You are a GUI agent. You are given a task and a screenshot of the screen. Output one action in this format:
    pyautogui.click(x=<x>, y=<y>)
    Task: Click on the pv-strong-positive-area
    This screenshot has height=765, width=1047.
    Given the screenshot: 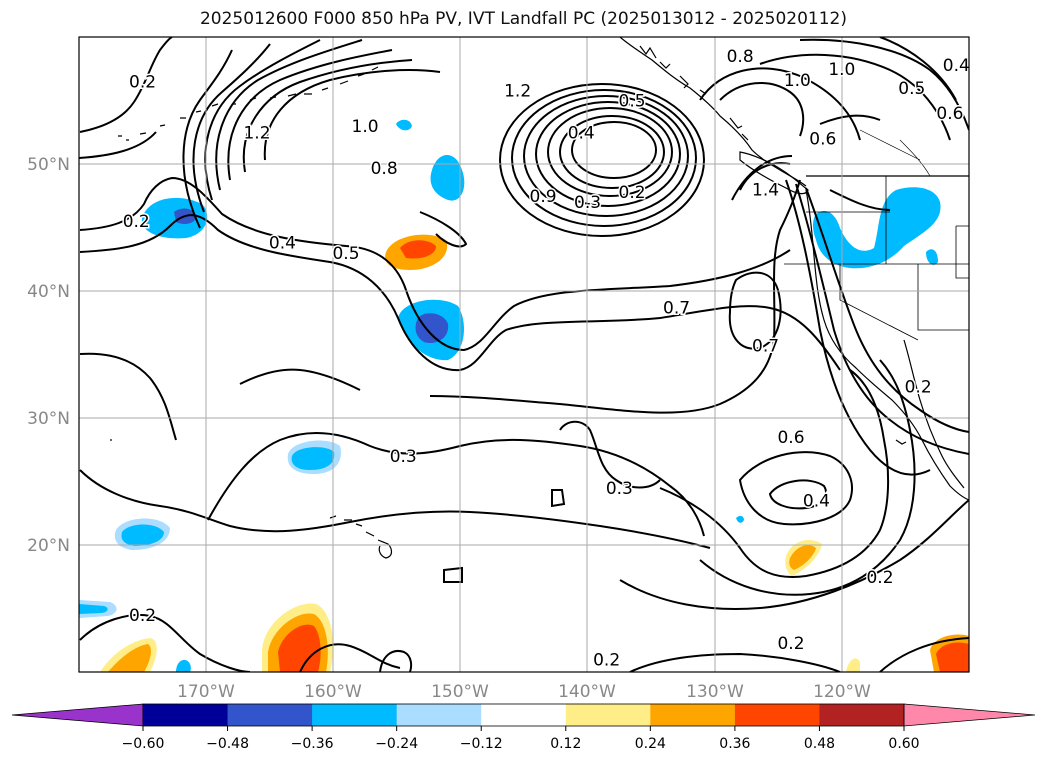 What is the action you would take?
    pyautogui.click(x=299, y=648)
    